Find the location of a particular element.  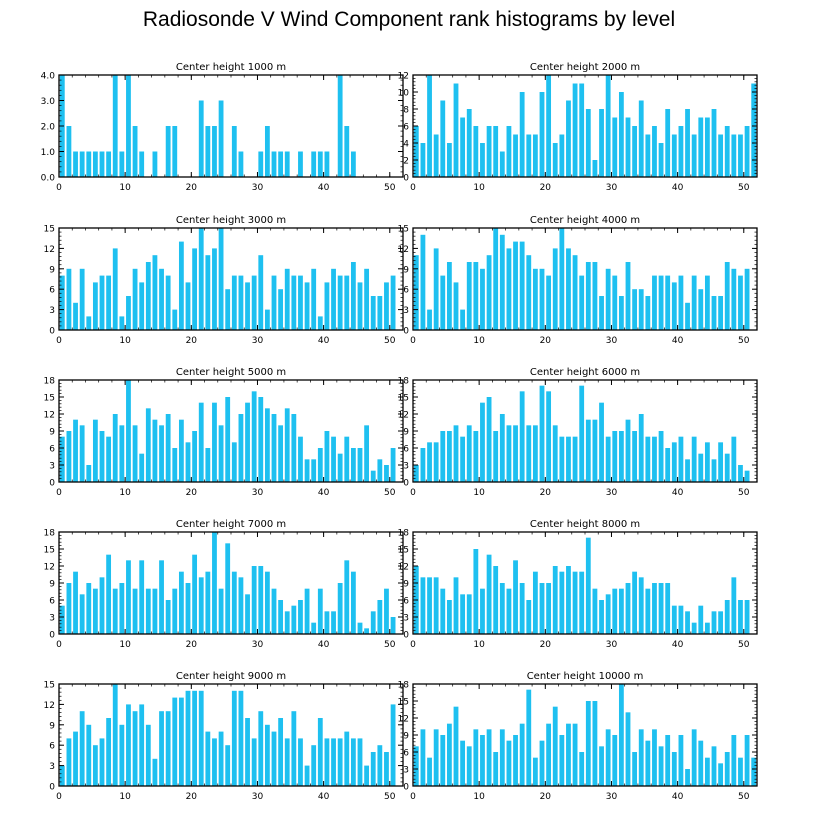

panel-title: Center height 6000 m is located at coordinates (585, 372).